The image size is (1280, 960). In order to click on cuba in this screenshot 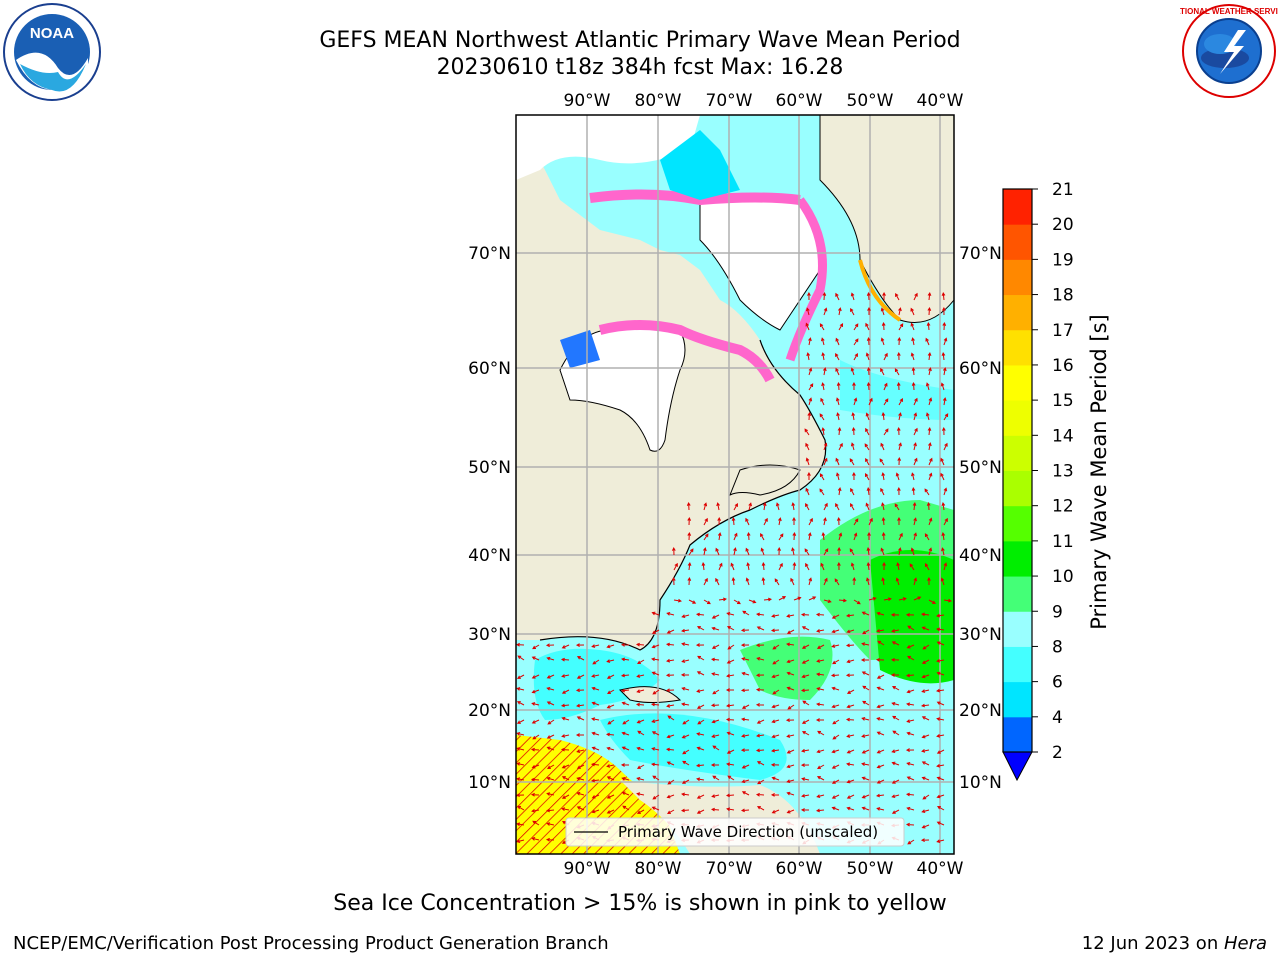, I will do `click(650, 694)`.